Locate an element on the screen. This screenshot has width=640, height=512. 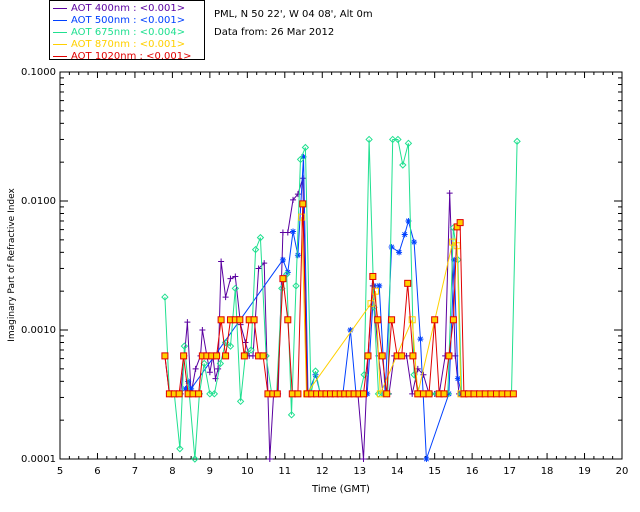
y-axis-label: Imaginary Part of Refractive Index is located at coordinates (12, 264).